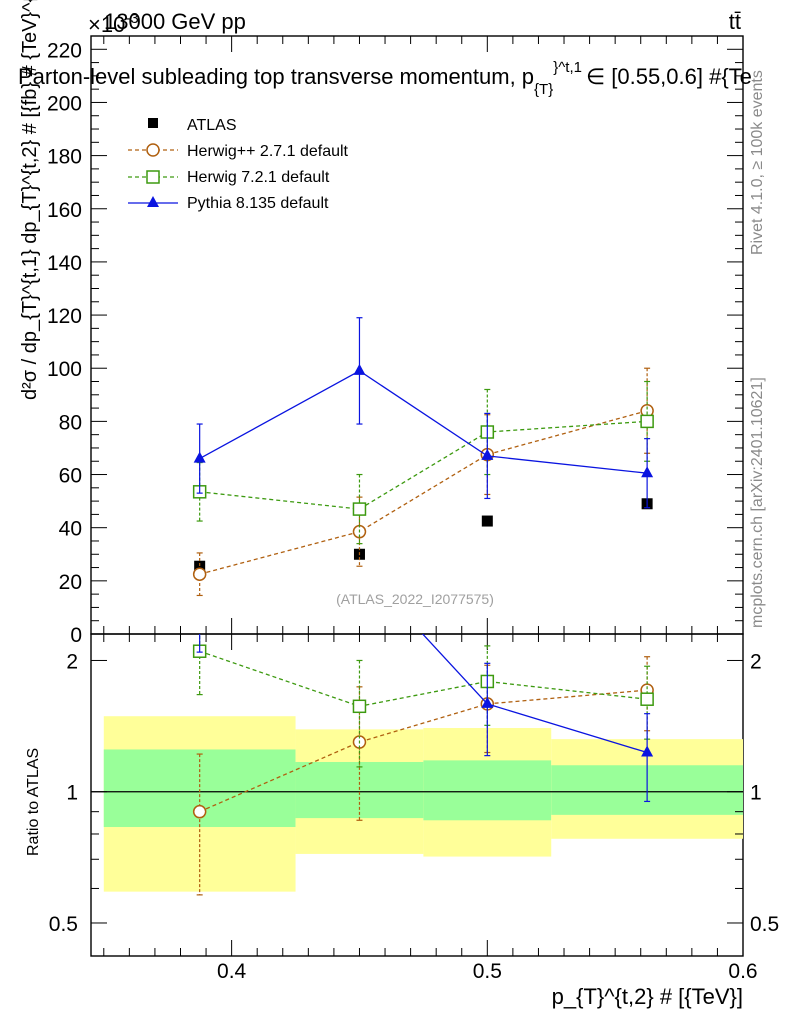  I want to click on rivet-label: Rivet 4.1.0, ≥ 100k events, so click(757, 162).